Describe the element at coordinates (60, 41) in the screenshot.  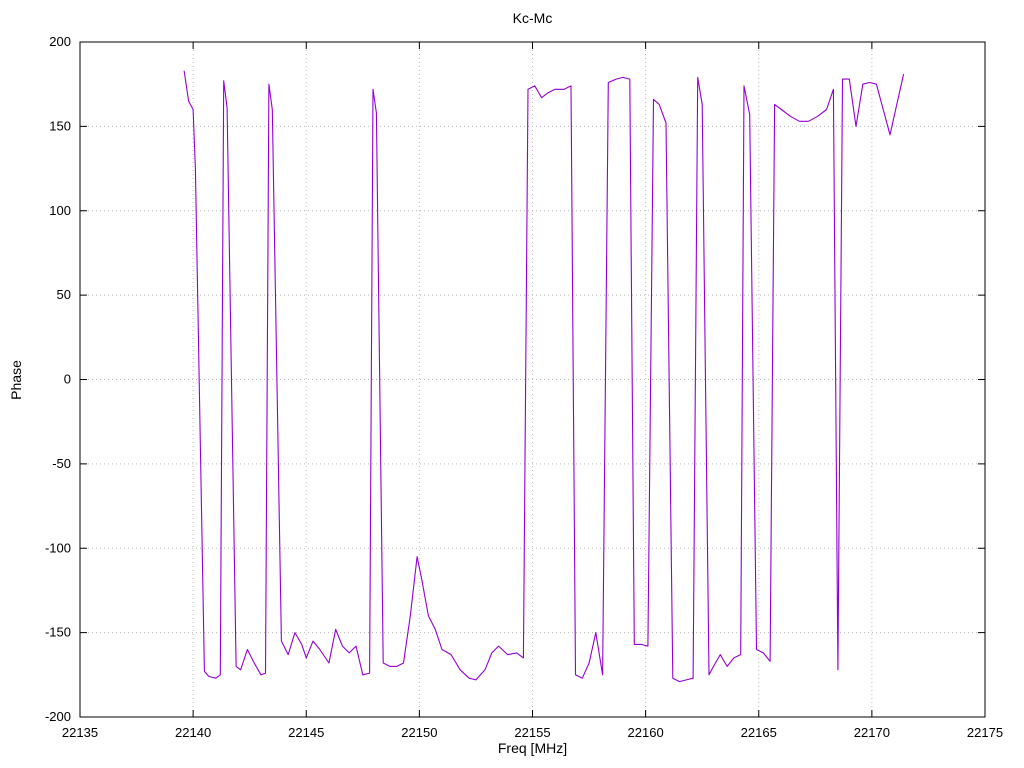
I see `y-tick-label: 200` at that location.